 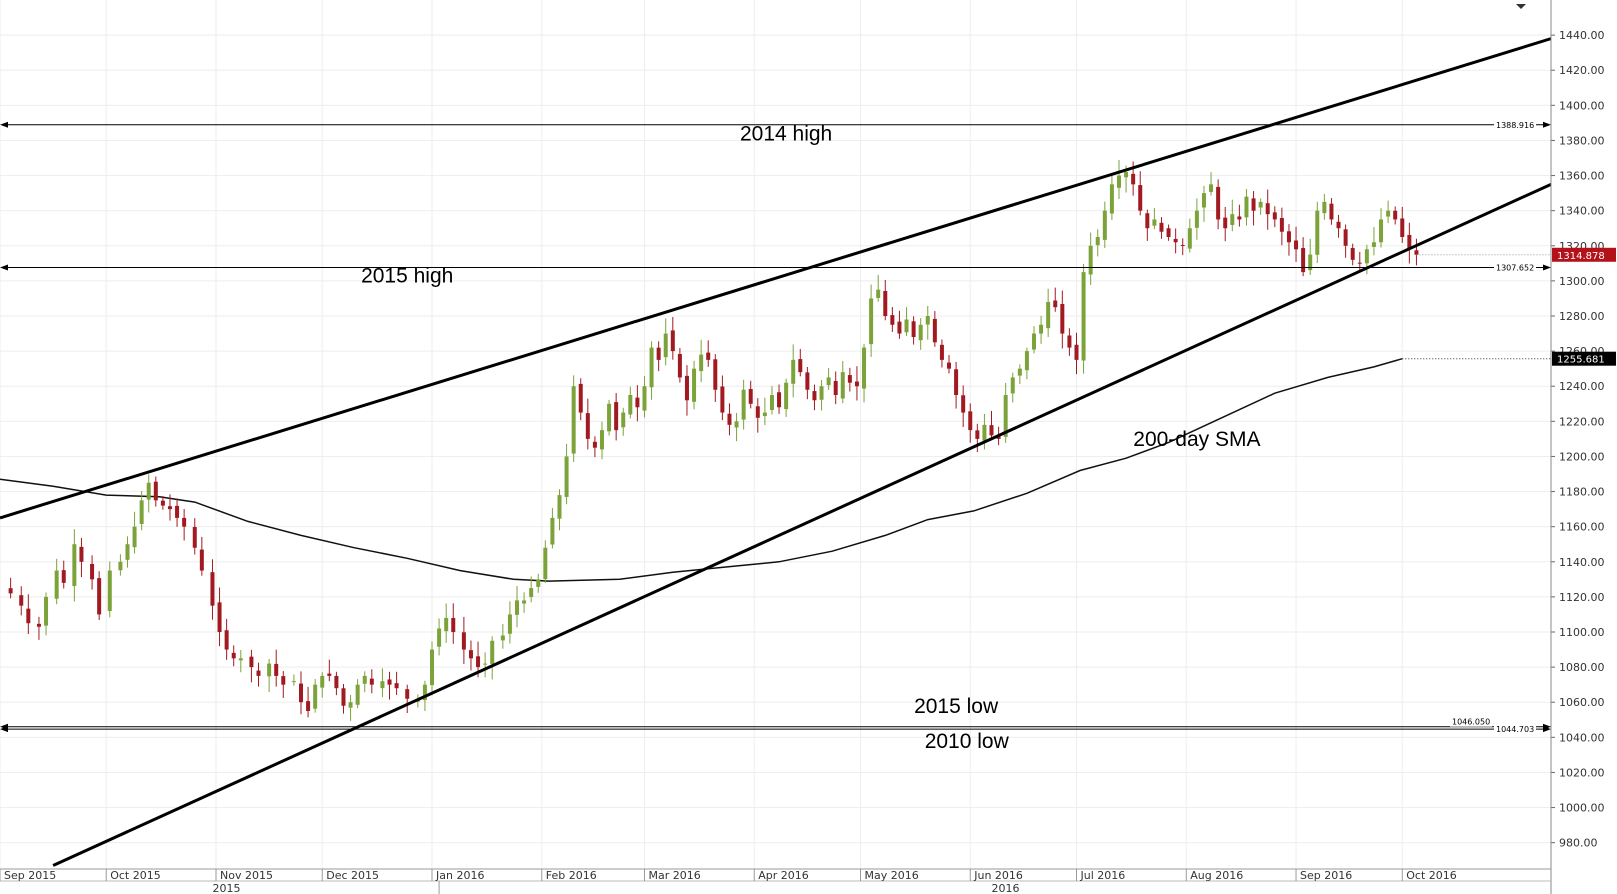 What do you see at coordinates (1582, 808) in the screenshot?
I see `y-tick-label: 1000.00` at bounding box center [1582, 808].